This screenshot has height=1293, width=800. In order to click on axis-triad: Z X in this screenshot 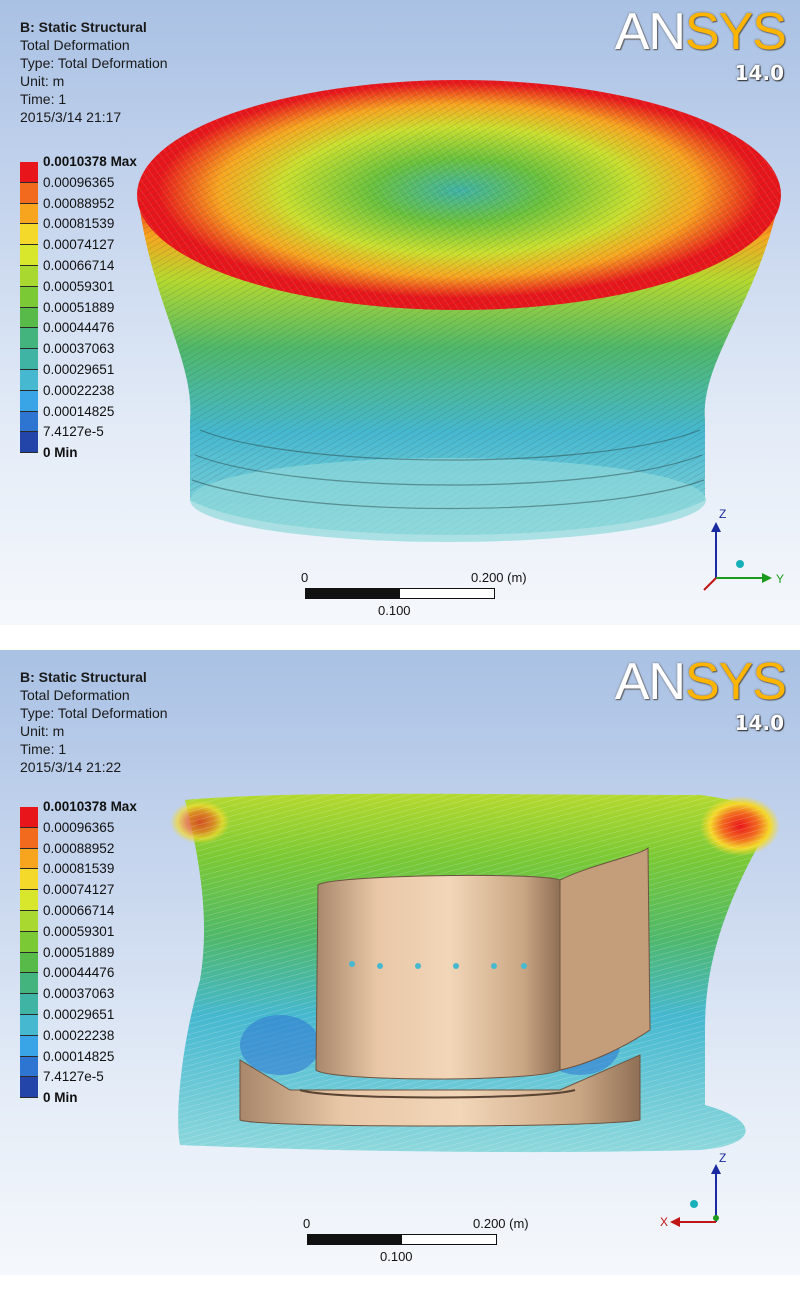, I will do `click(693, 1190)`.